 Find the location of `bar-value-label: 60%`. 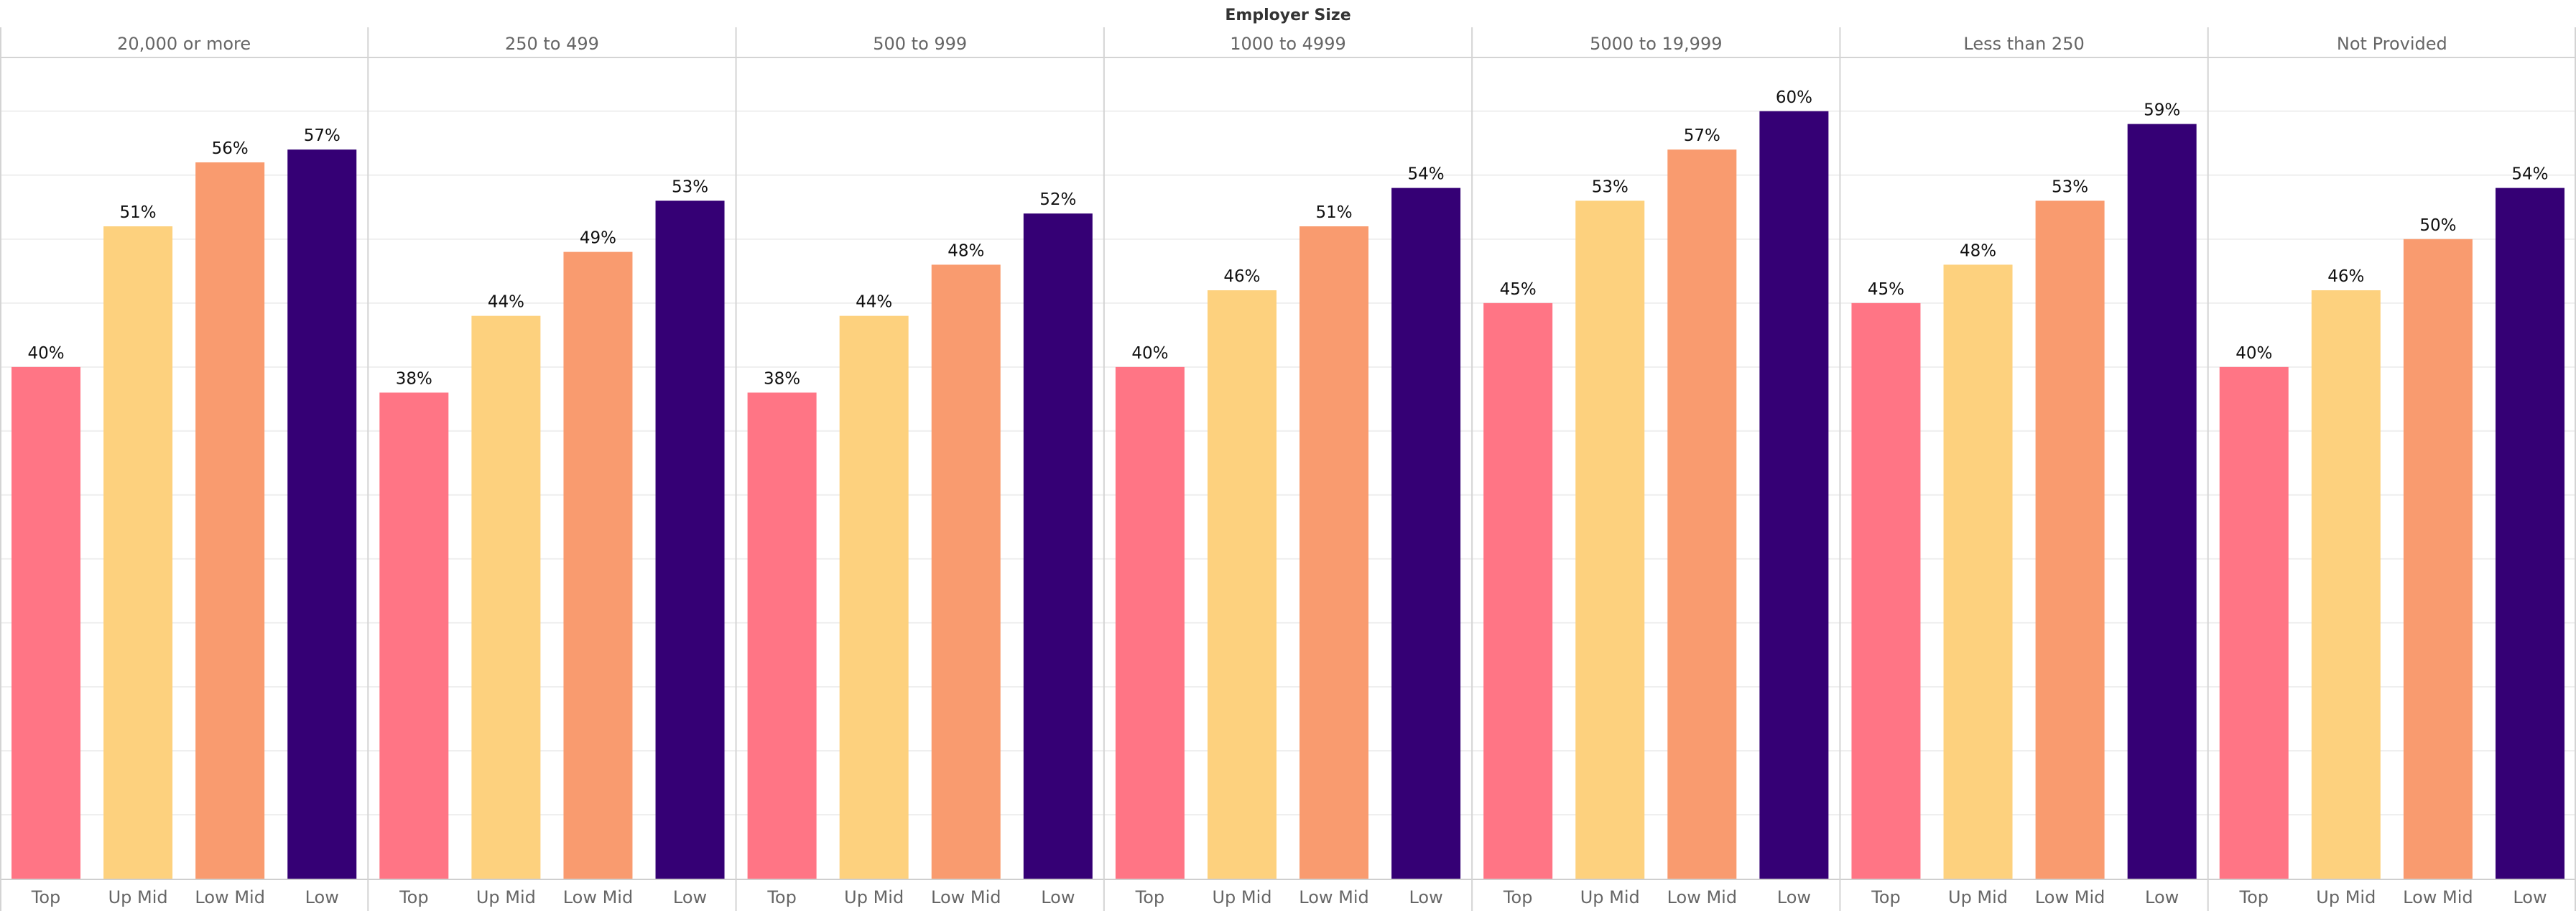

bar-value-label: 60% is located at coordinates (1794, 97).